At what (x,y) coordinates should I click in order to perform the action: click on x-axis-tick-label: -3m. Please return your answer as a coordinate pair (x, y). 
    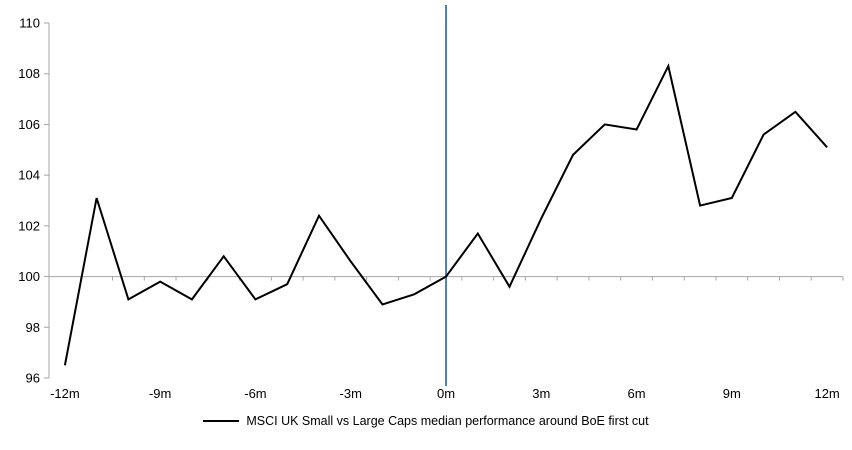
    Looking at the image, I should click on (351, 393).